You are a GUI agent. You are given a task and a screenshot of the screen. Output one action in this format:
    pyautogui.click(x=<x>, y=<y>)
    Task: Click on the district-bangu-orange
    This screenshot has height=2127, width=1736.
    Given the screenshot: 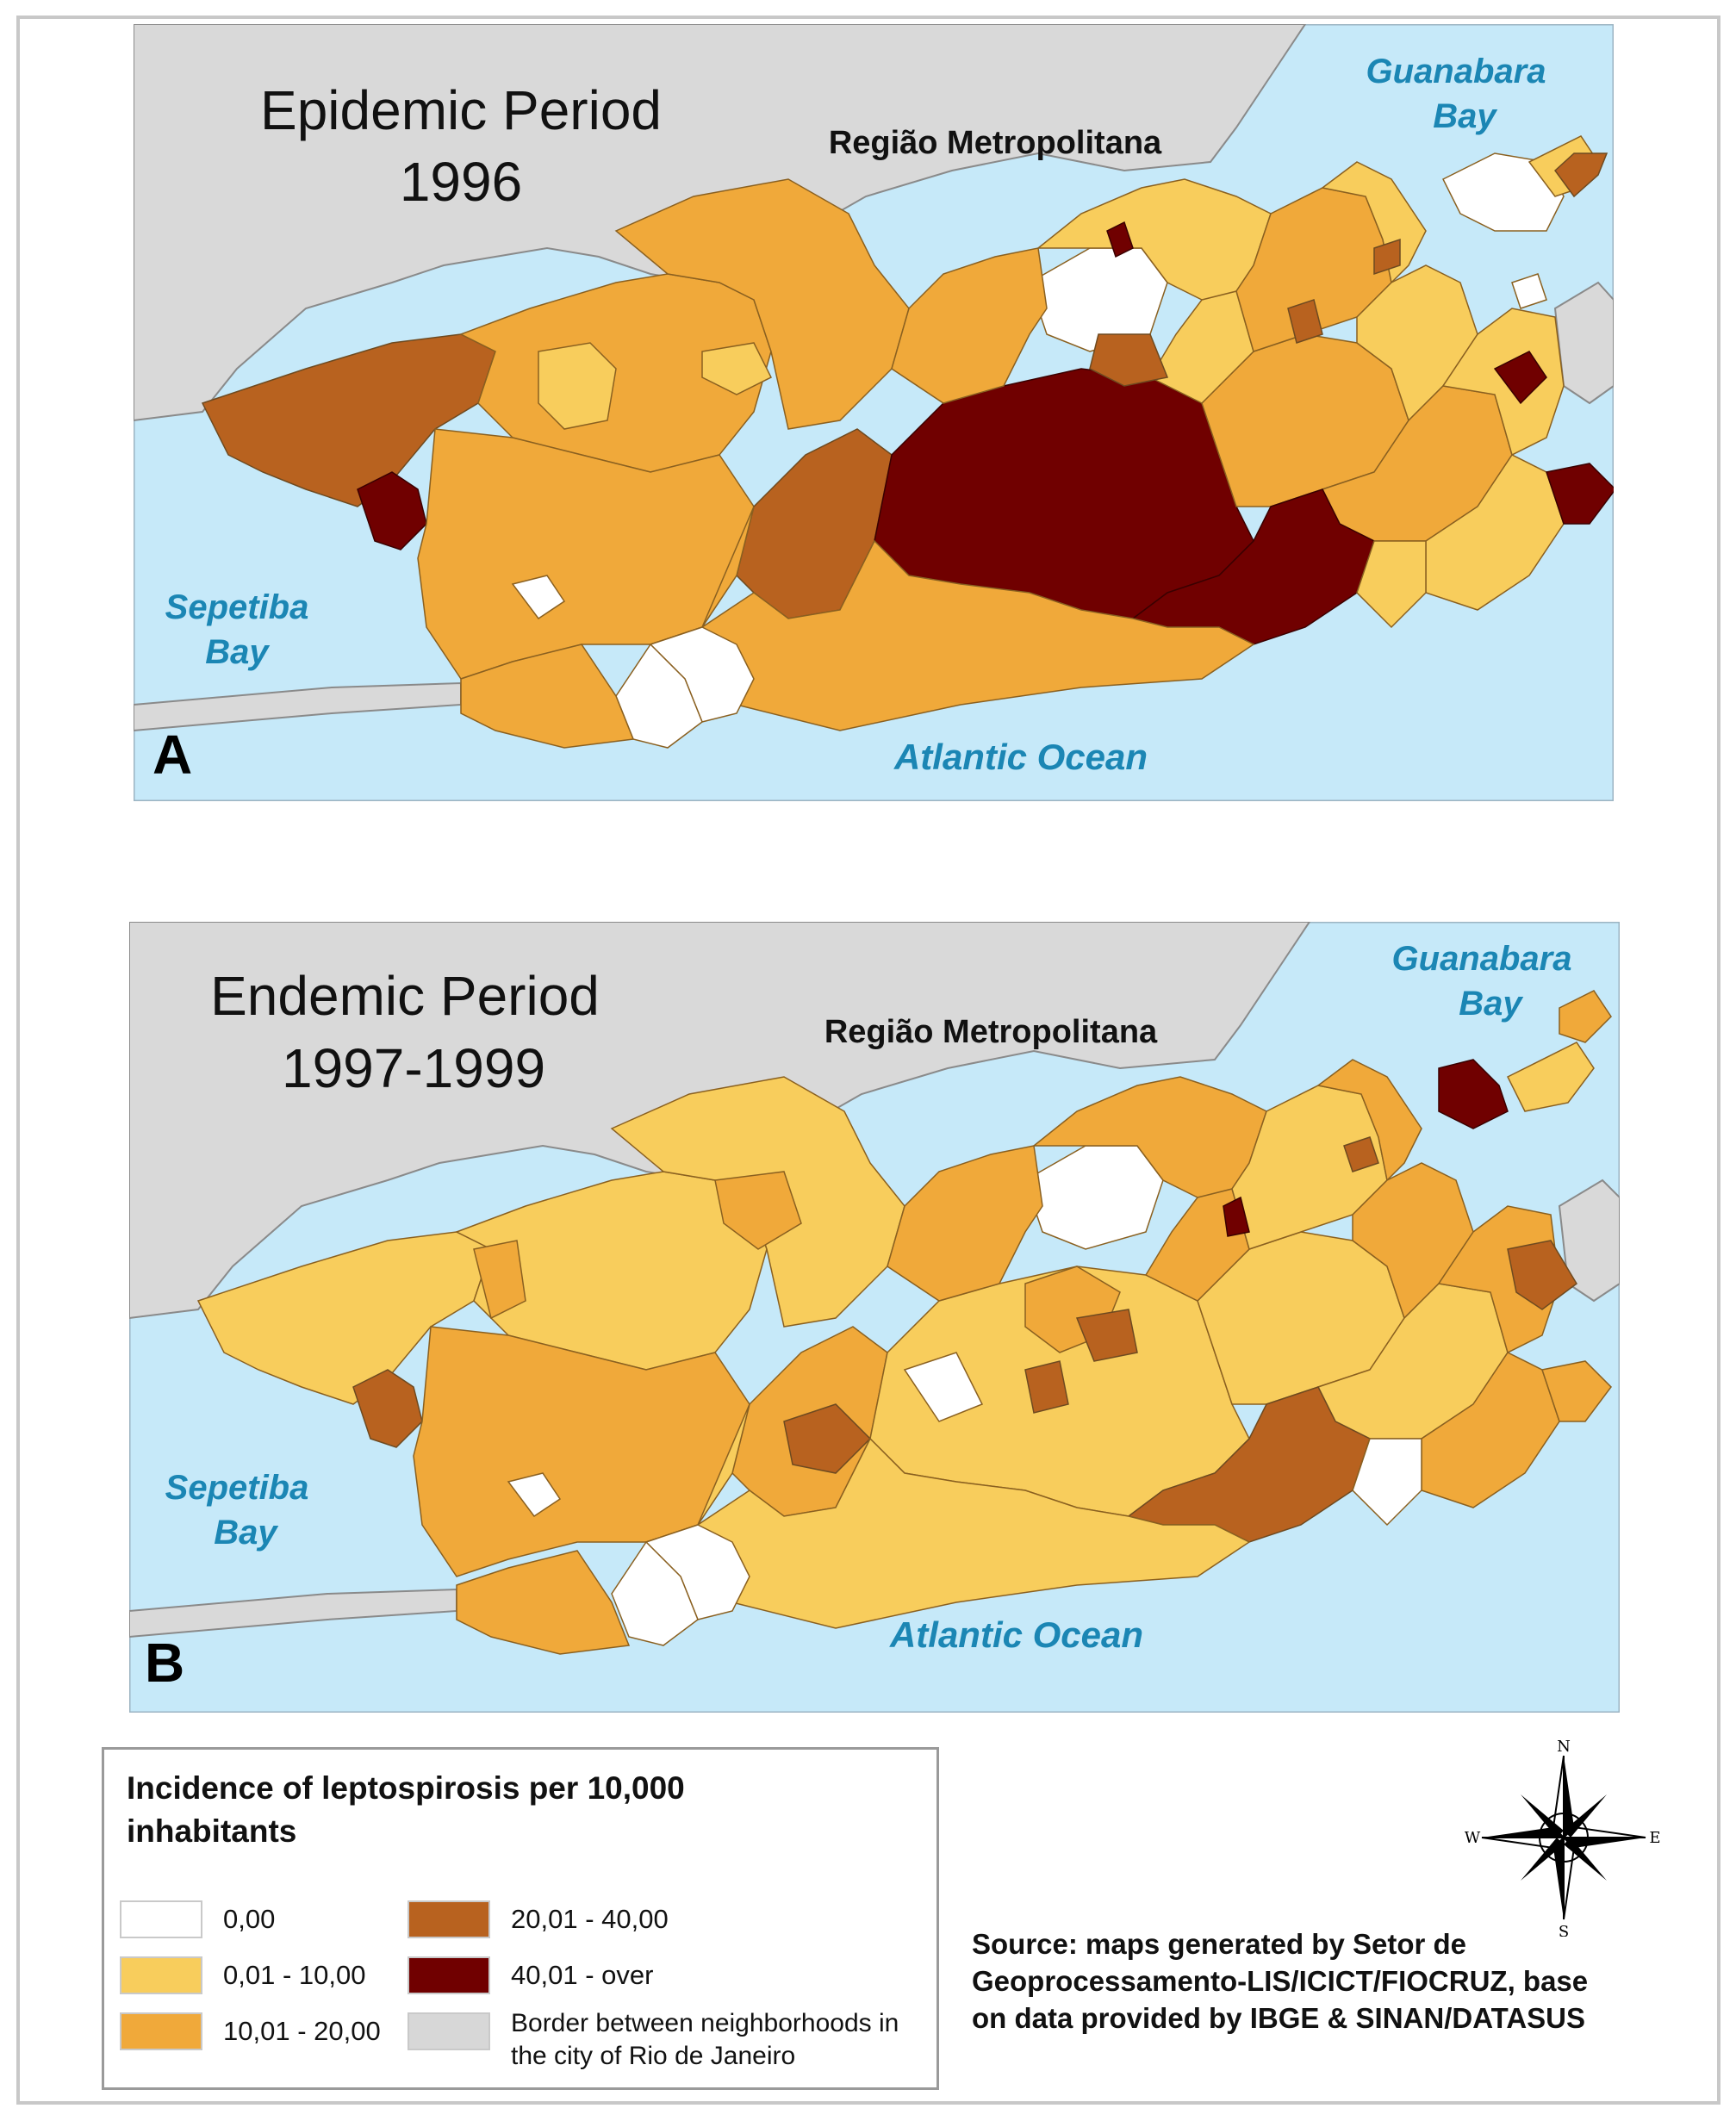 What is the action you would take?
    pyautogui.click(x=758, y=1210)
    